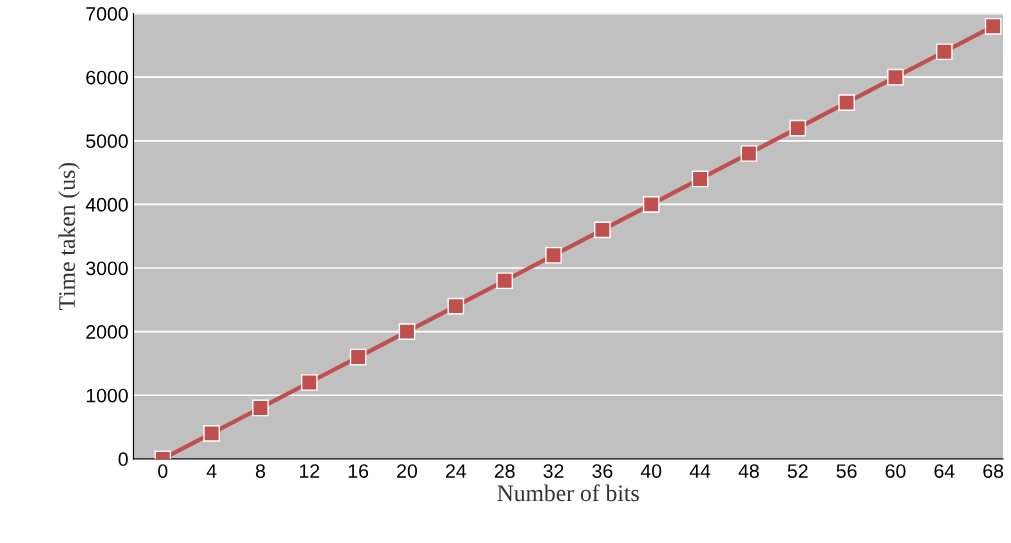 The height and width of the screenshot is (543, 1011). What do you see at coordinates (107, 141) in the screenshot?
I see `y-tick-label: 5000` at bounding box center [107, 141].